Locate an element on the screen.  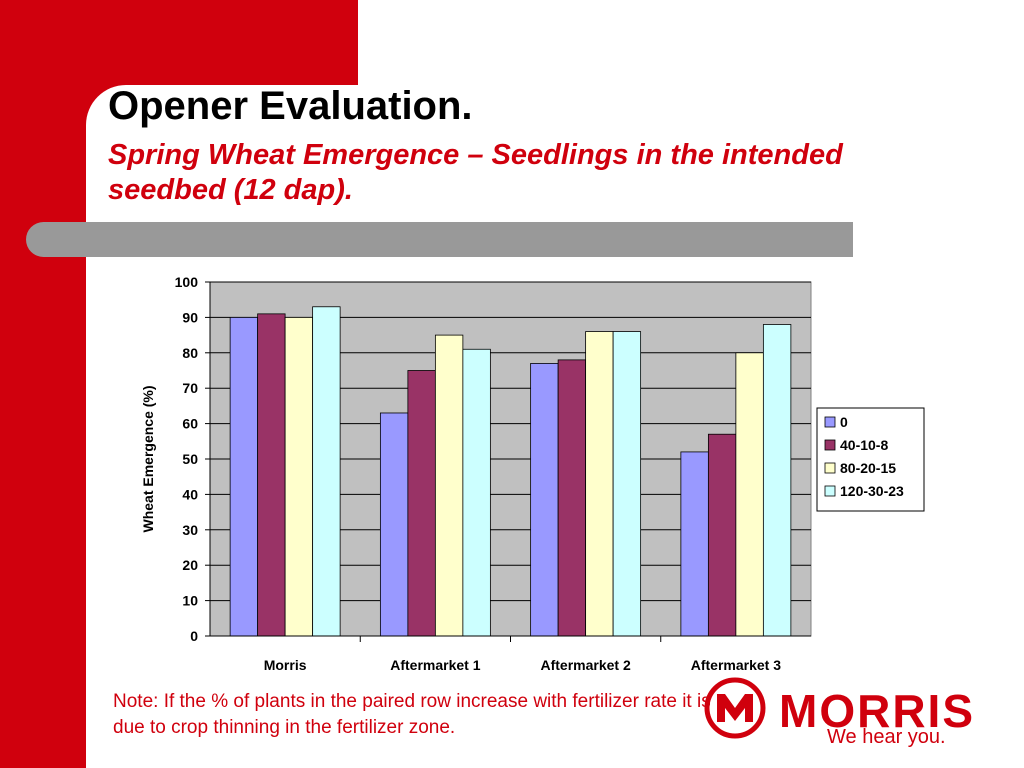
y-tick-label: 10 is located at coordinates (190, 601).